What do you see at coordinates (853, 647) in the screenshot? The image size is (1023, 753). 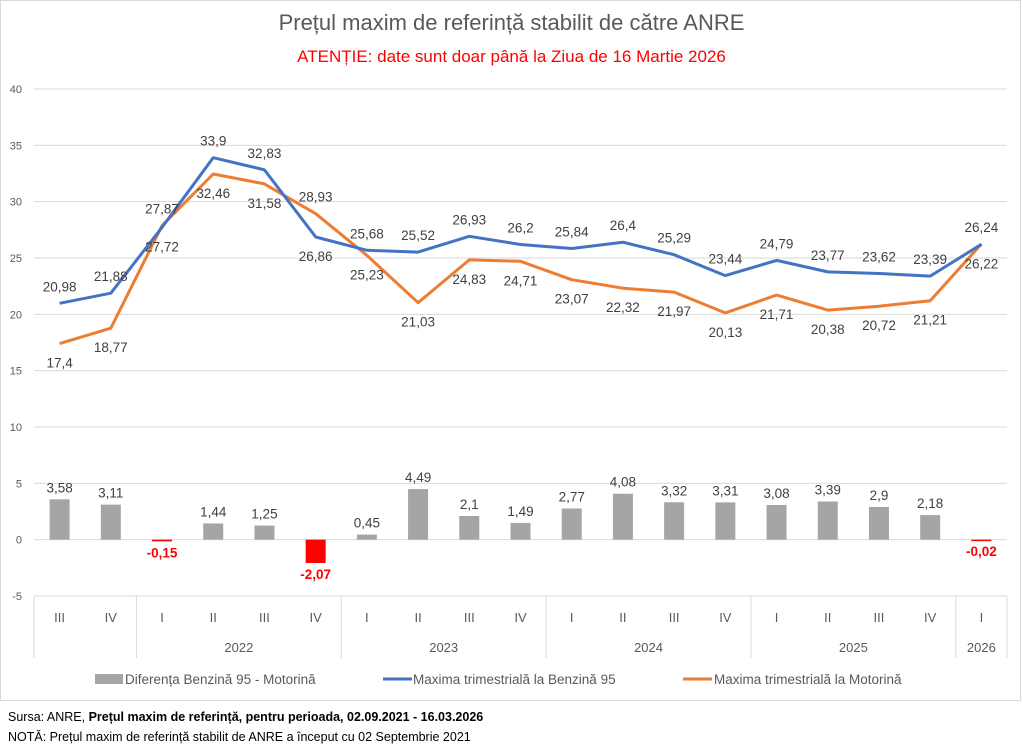 I see `year-label: 2025` at bounding box center [853, 647].